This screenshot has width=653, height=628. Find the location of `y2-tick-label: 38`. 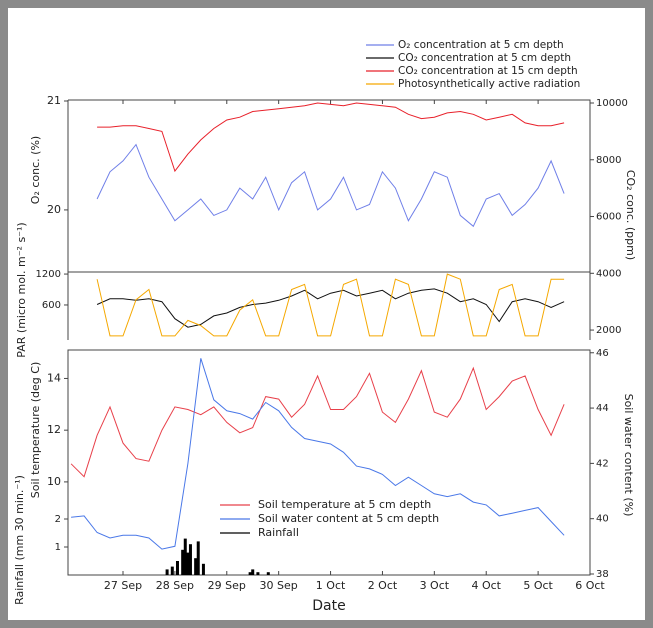

y2-tick-label: 38 is located at coordinates (602, 574).